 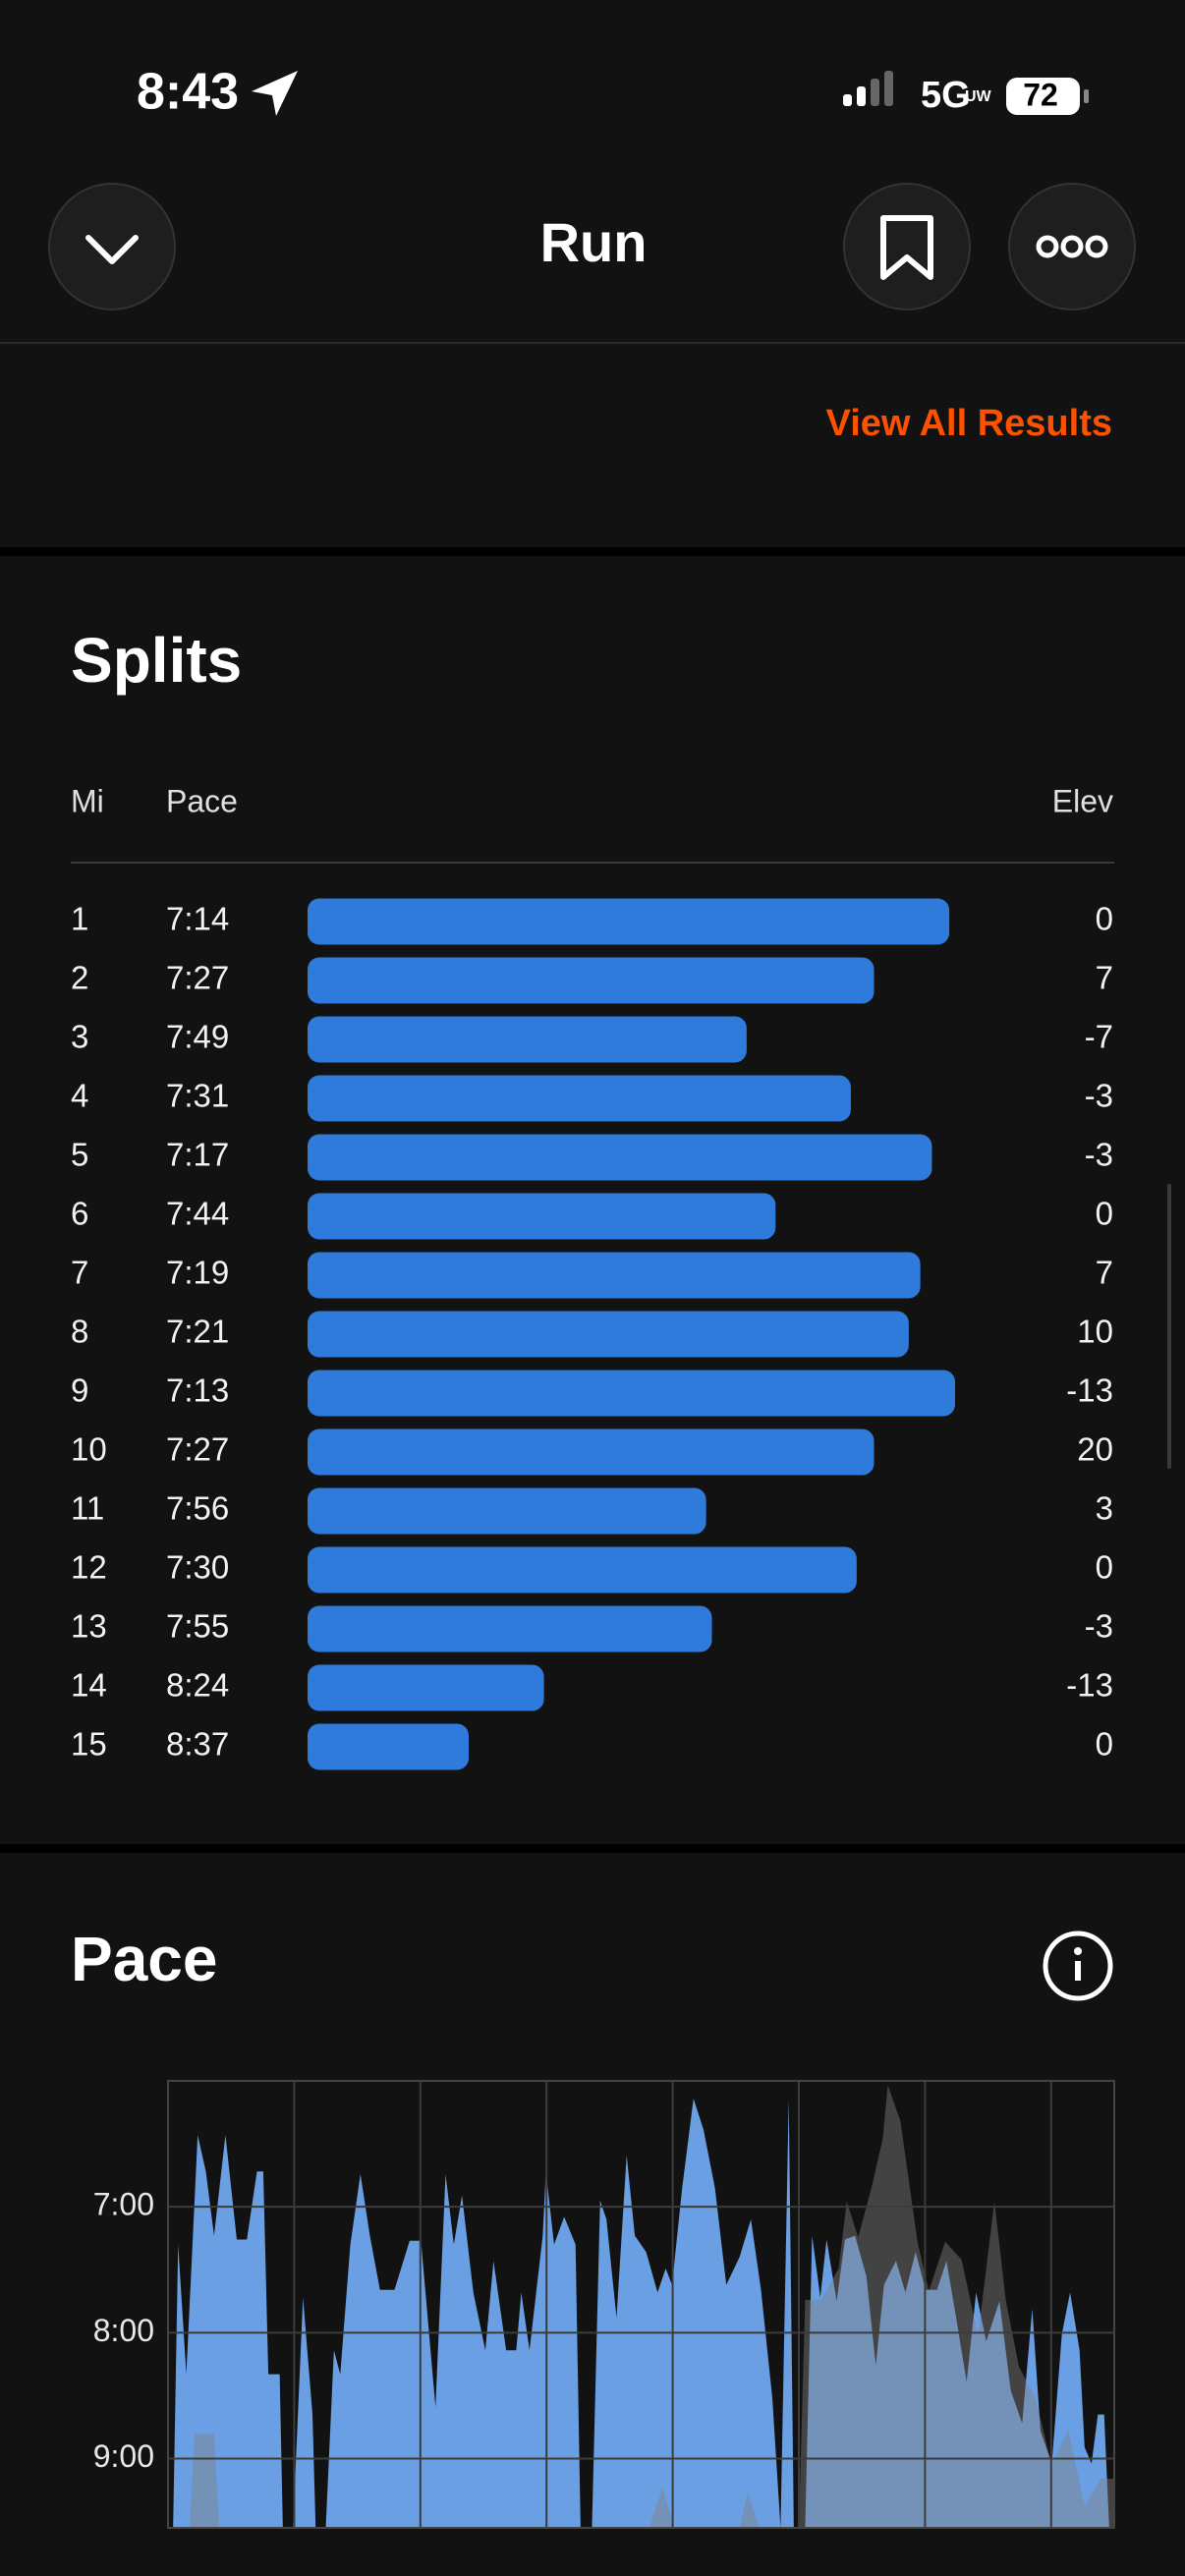 I want to click on clock: 8:43, so click(x=188, y=92).